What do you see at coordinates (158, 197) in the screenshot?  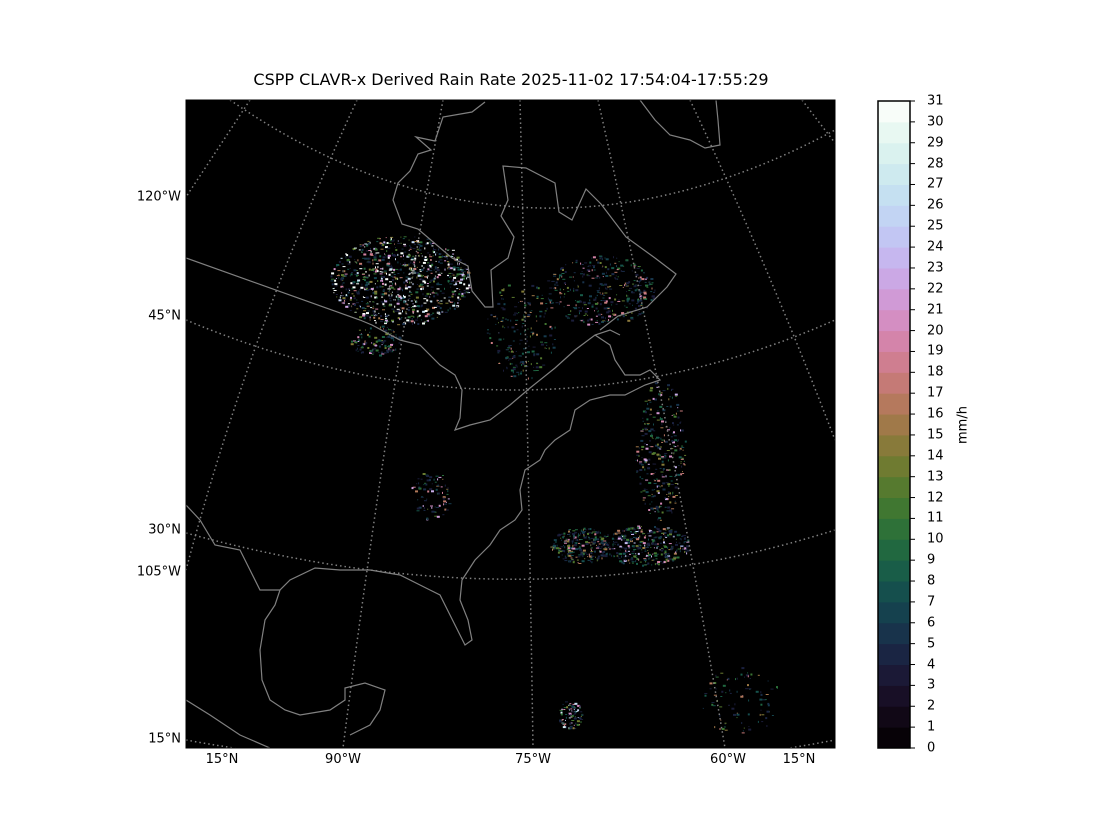 I see `left-label-120w: 120°W` at bounding box center [158, 197].